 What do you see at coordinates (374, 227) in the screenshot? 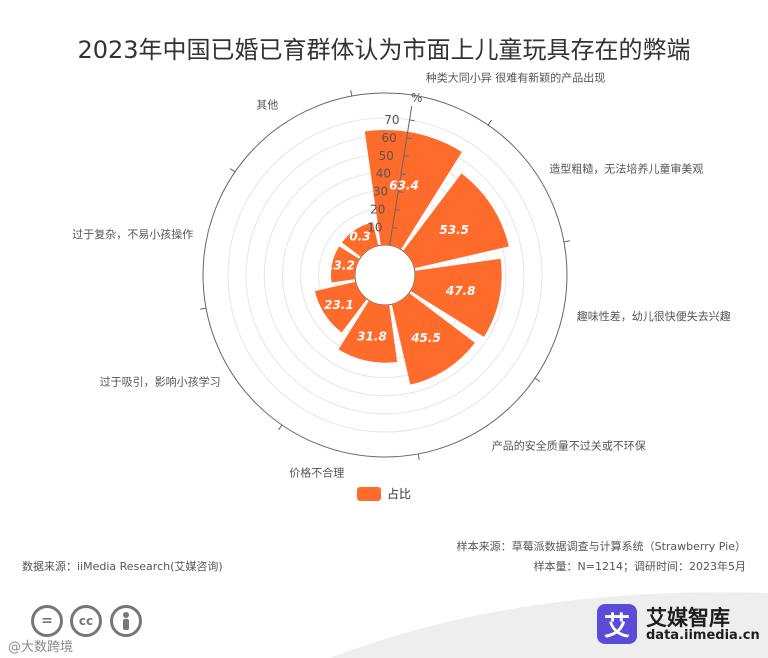
I see `radial-tick-label: 10` at bounding box center [374, 227].